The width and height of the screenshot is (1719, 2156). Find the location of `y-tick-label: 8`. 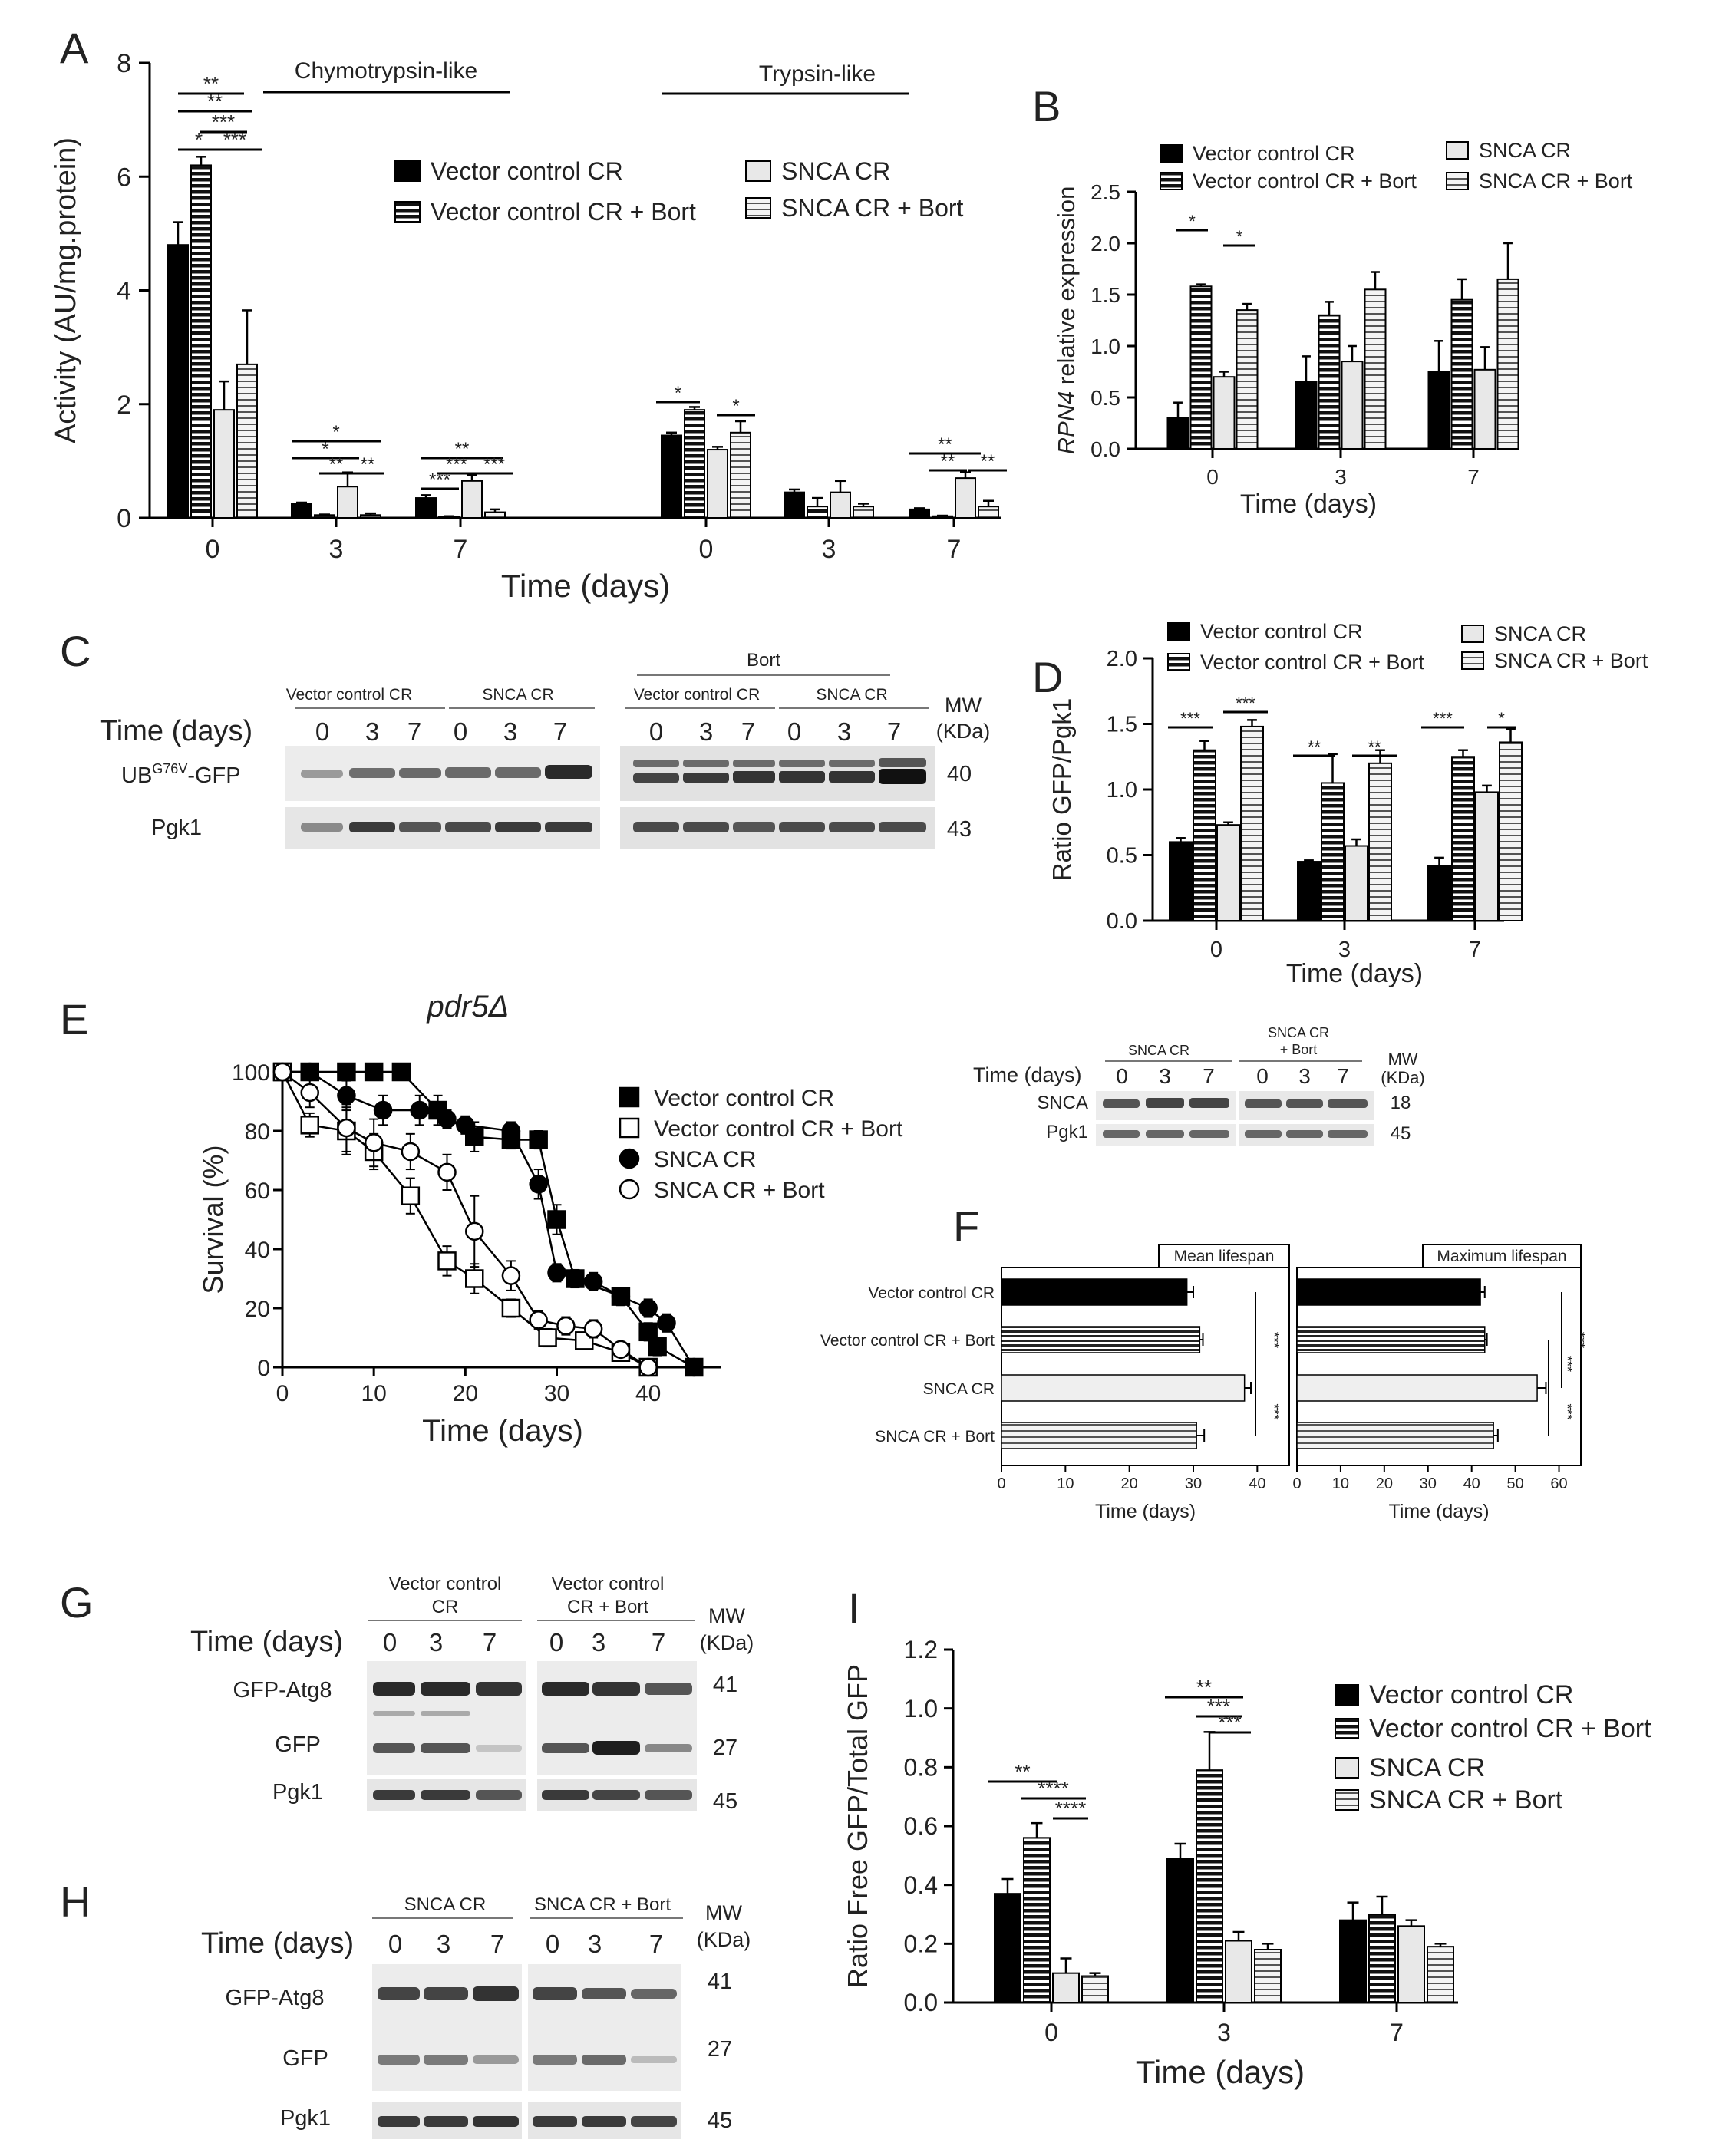

y-tick-label: 8 is located at coordinates (124, 63).